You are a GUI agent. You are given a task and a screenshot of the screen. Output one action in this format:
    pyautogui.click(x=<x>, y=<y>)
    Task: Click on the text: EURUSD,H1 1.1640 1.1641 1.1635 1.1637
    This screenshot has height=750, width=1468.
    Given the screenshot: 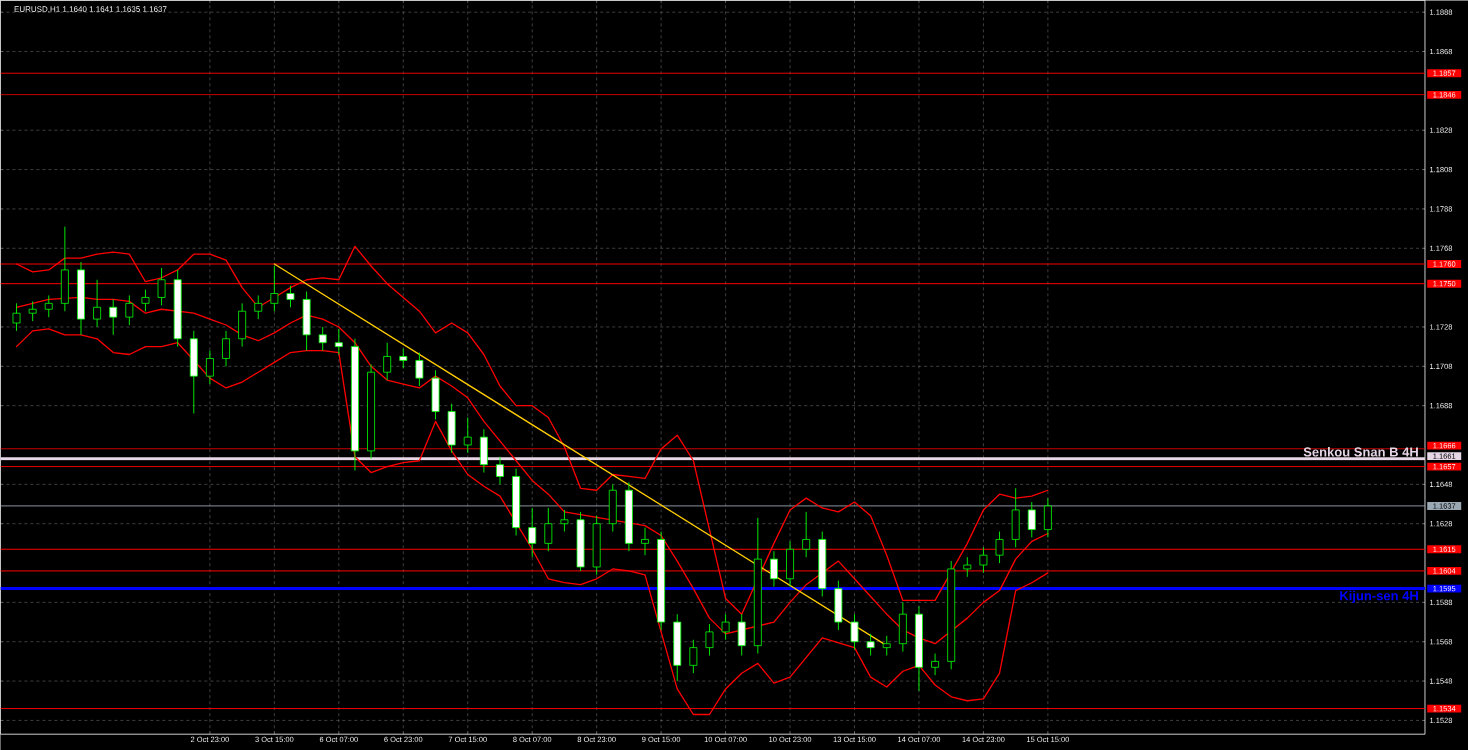 What is the action you would take?
    pyautogui.click(x=90, y=9)
    